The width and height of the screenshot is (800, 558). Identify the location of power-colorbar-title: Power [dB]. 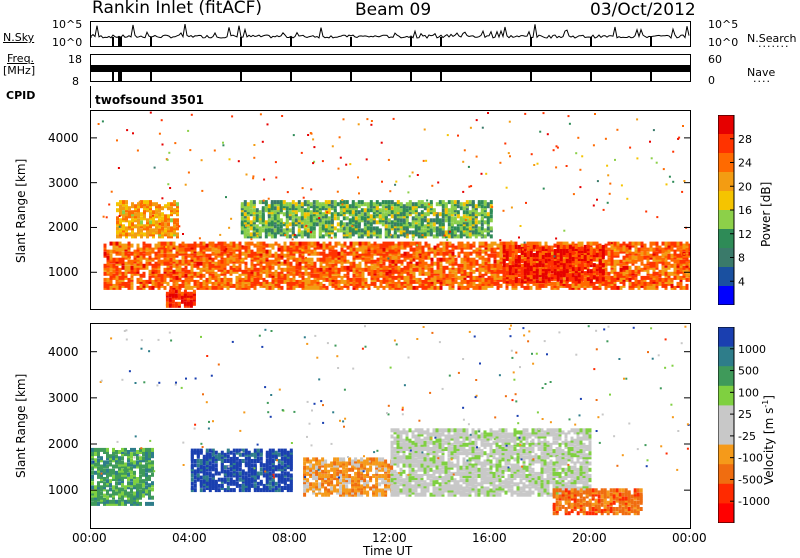
(766, 214).